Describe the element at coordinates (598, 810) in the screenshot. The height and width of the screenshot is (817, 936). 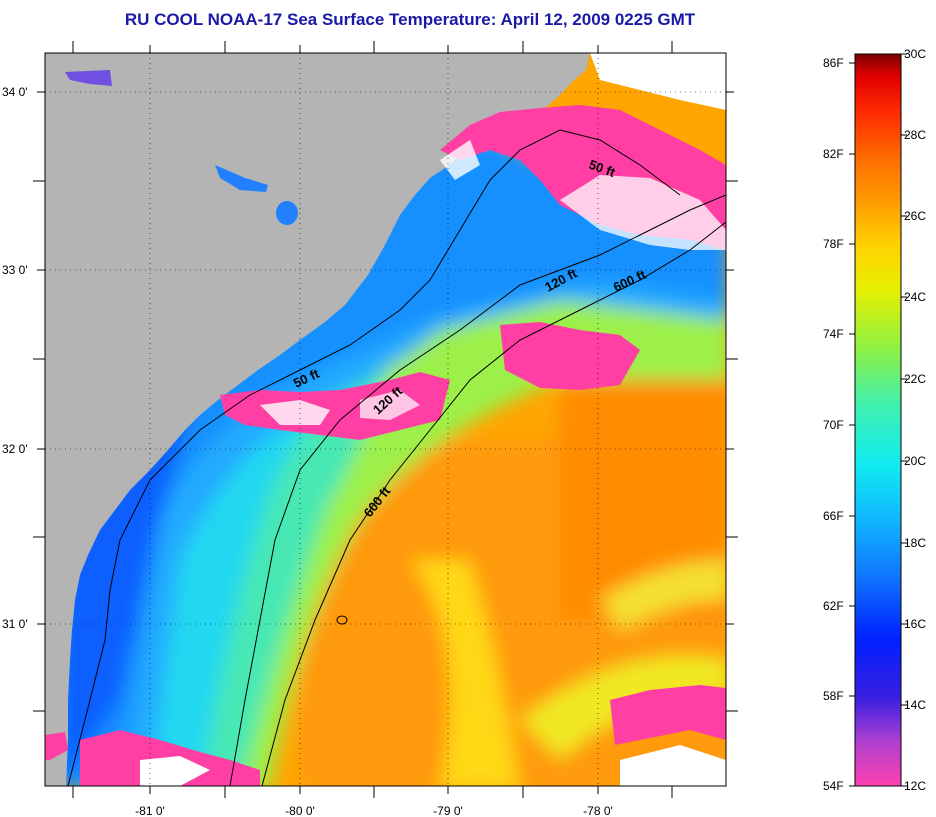
I see `lon-label: -78 0'` at that location.